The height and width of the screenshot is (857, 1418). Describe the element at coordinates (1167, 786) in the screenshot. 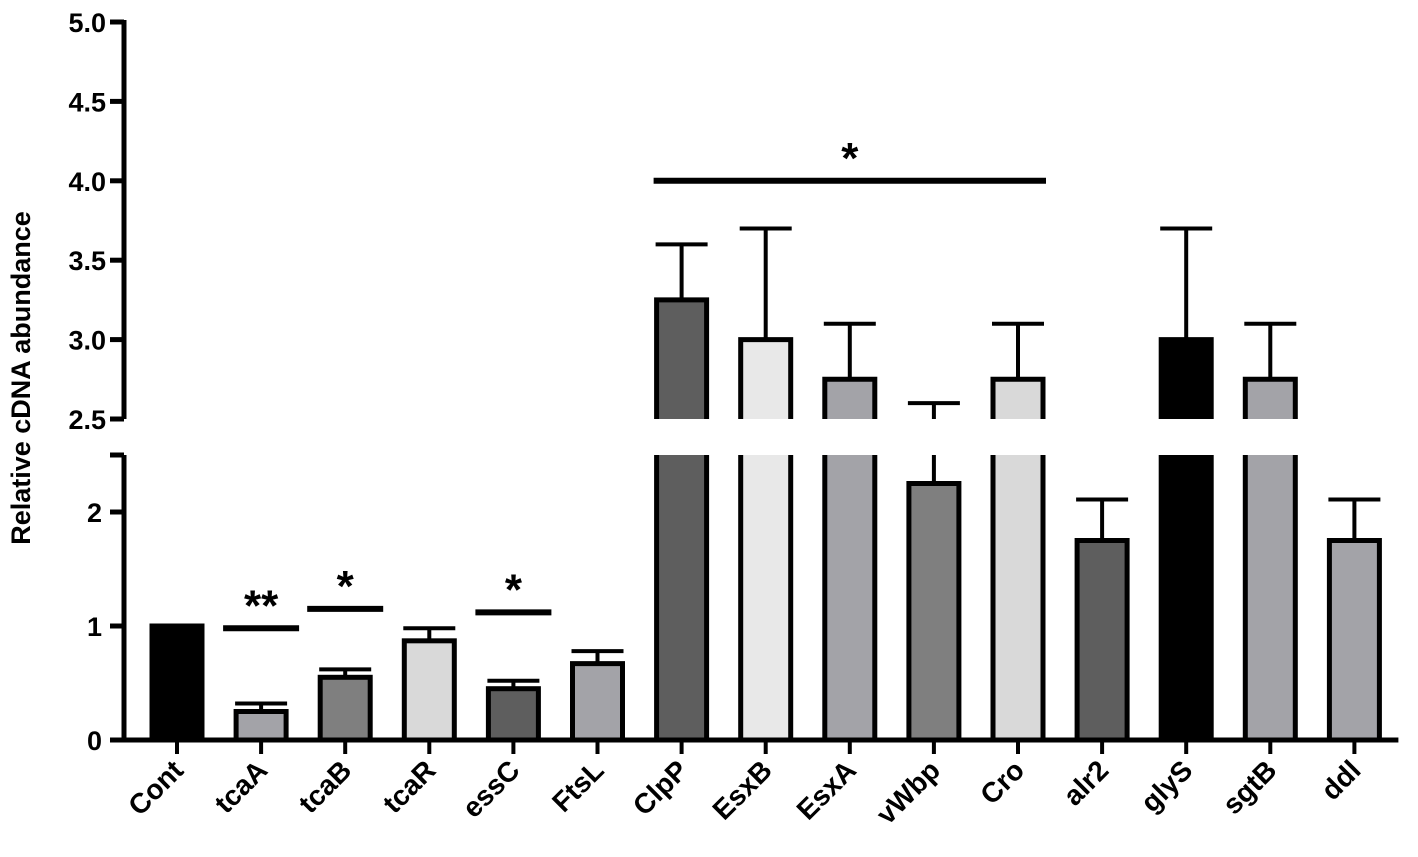

I see `x-tick-label: glyS` at that location.